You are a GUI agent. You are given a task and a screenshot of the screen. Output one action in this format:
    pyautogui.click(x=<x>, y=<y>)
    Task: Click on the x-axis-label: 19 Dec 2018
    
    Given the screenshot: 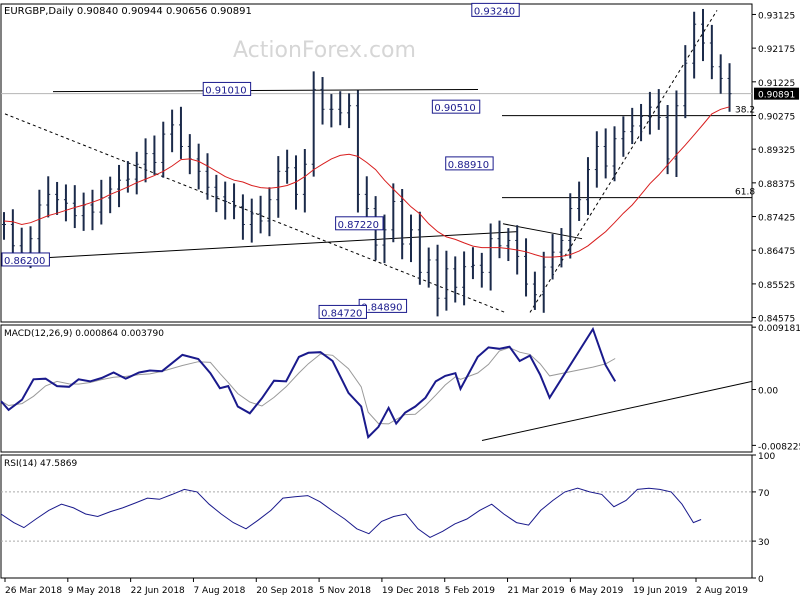 What is the action you would take?
    pyautogui.click(x=411, y=591)
    